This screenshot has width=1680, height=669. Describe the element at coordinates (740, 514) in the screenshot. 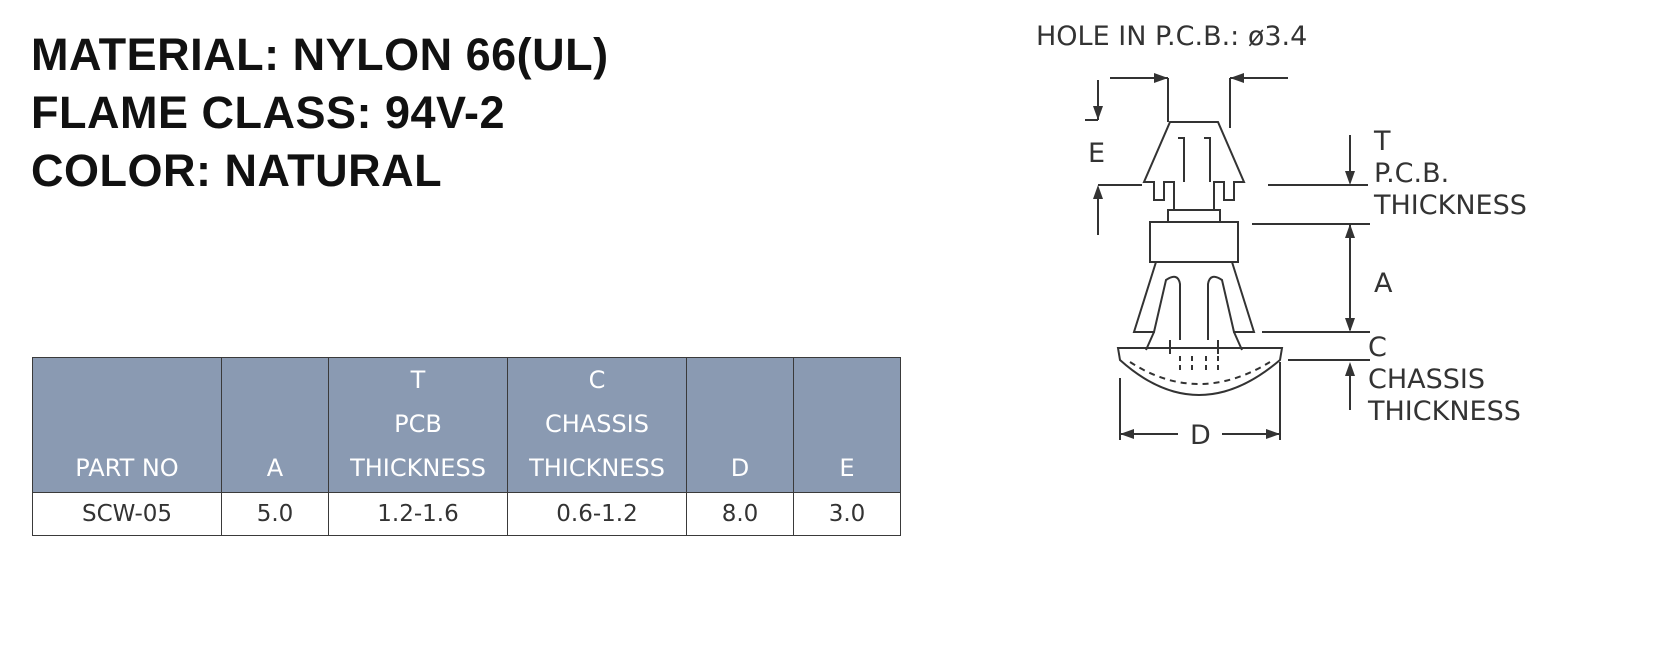

I see `cell-d: 8.0` at that location.